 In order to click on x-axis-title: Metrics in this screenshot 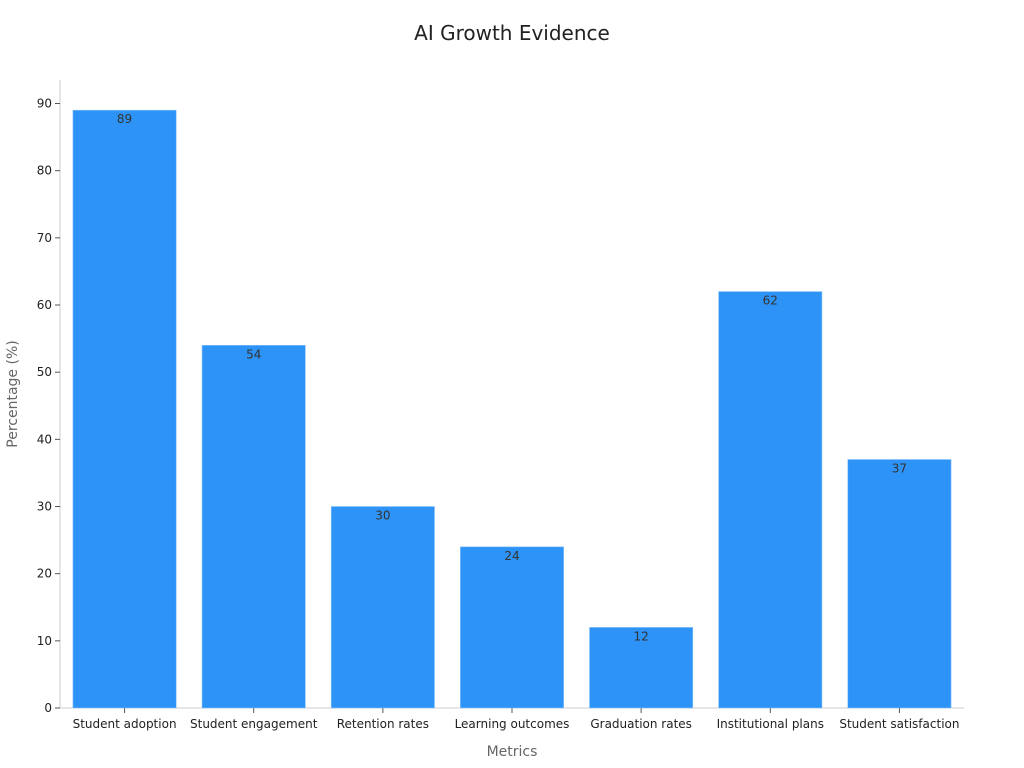, I will do `click(512, 752)`.